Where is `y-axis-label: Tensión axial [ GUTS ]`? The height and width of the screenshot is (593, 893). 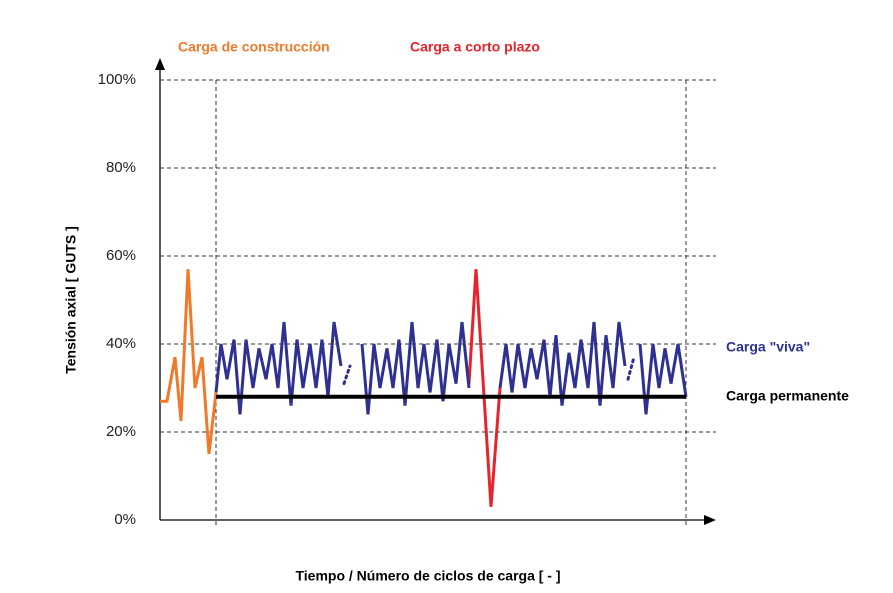
y-axis-label: Tensión axial [ GUTS ] is located at coordinates (71, 300).